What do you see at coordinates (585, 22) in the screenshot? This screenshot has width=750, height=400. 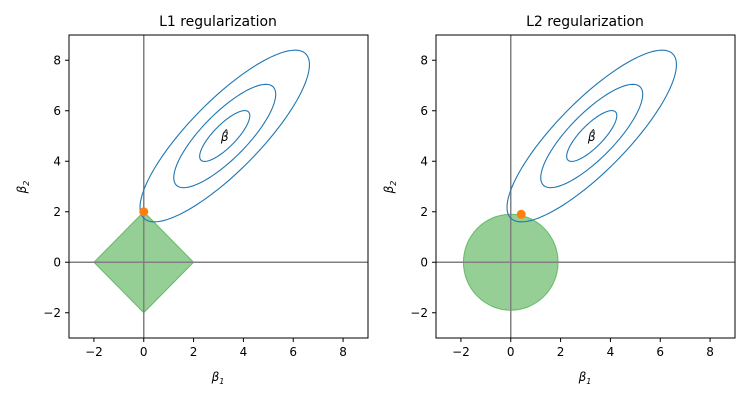 I see `panel-title: L2 regularization` at bounding box center [585, 22].